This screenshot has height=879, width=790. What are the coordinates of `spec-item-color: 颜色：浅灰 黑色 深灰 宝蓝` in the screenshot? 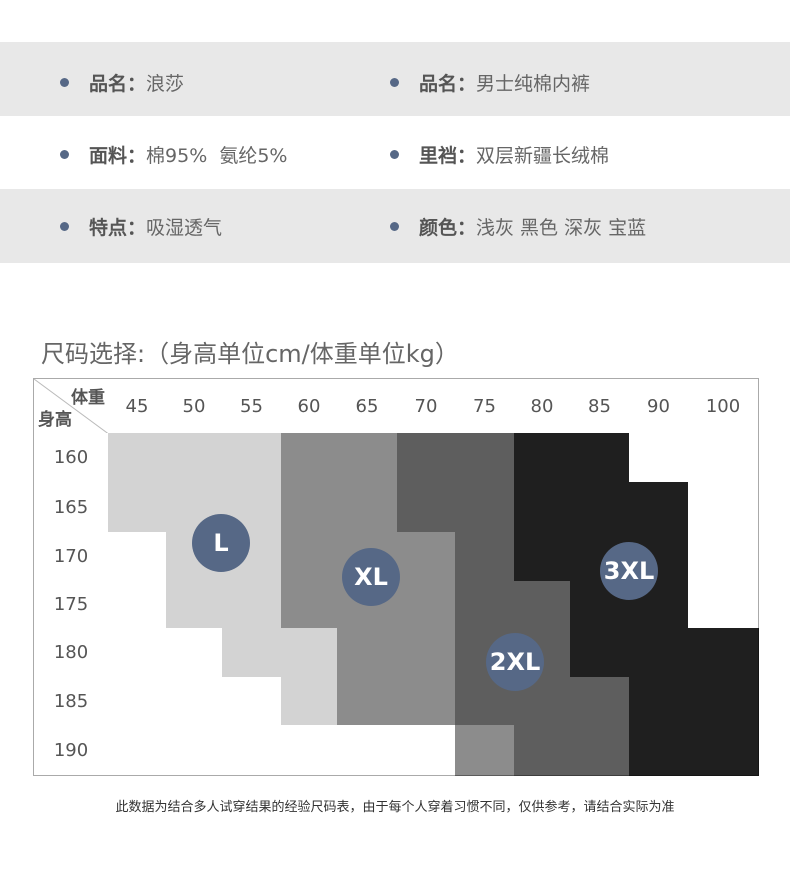 It's located at (518, 228).